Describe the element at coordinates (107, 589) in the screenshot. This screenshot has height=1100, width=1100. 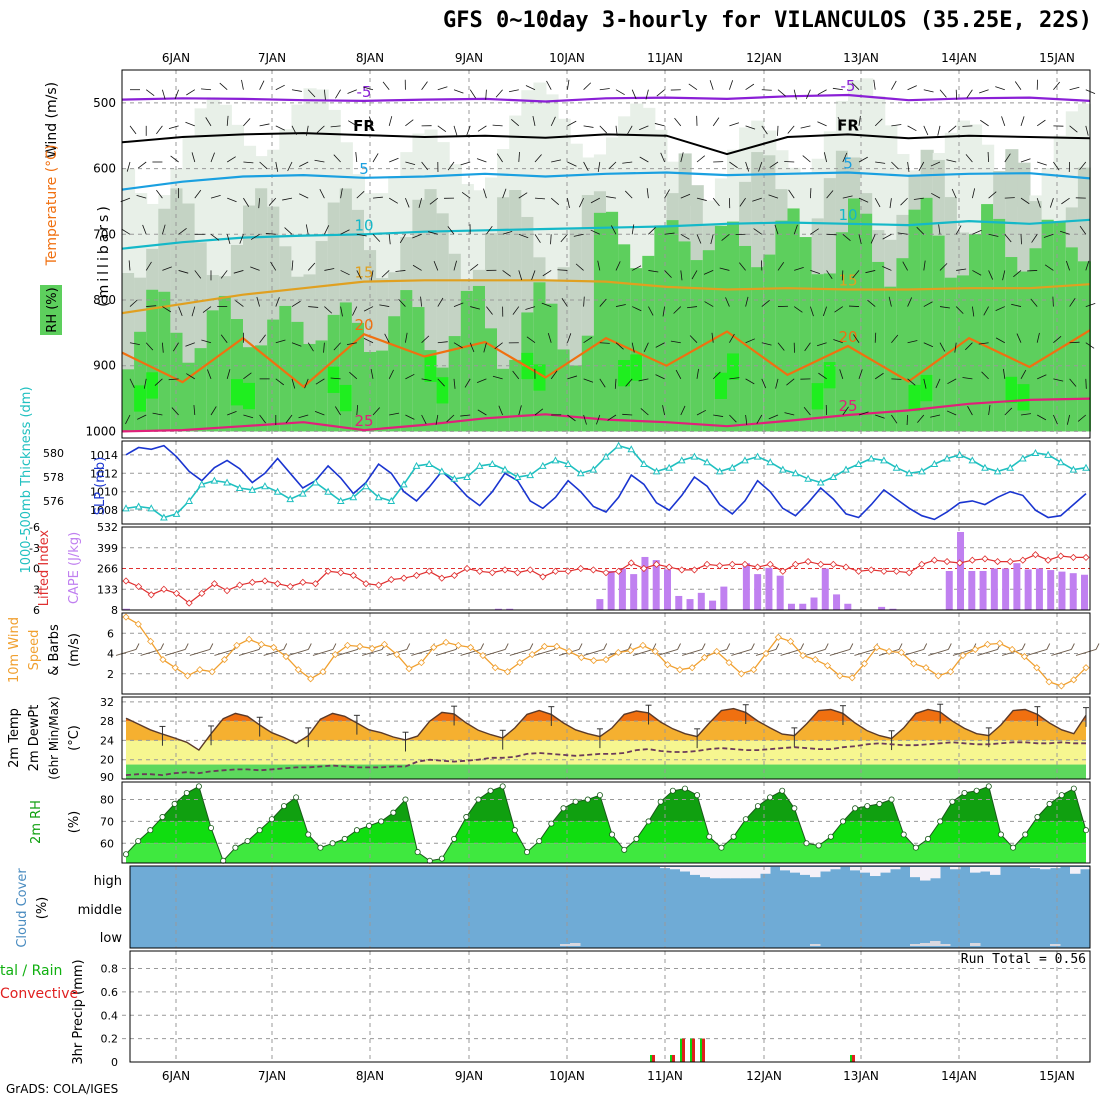
I see `ytick-cape-3: 133` at that location.